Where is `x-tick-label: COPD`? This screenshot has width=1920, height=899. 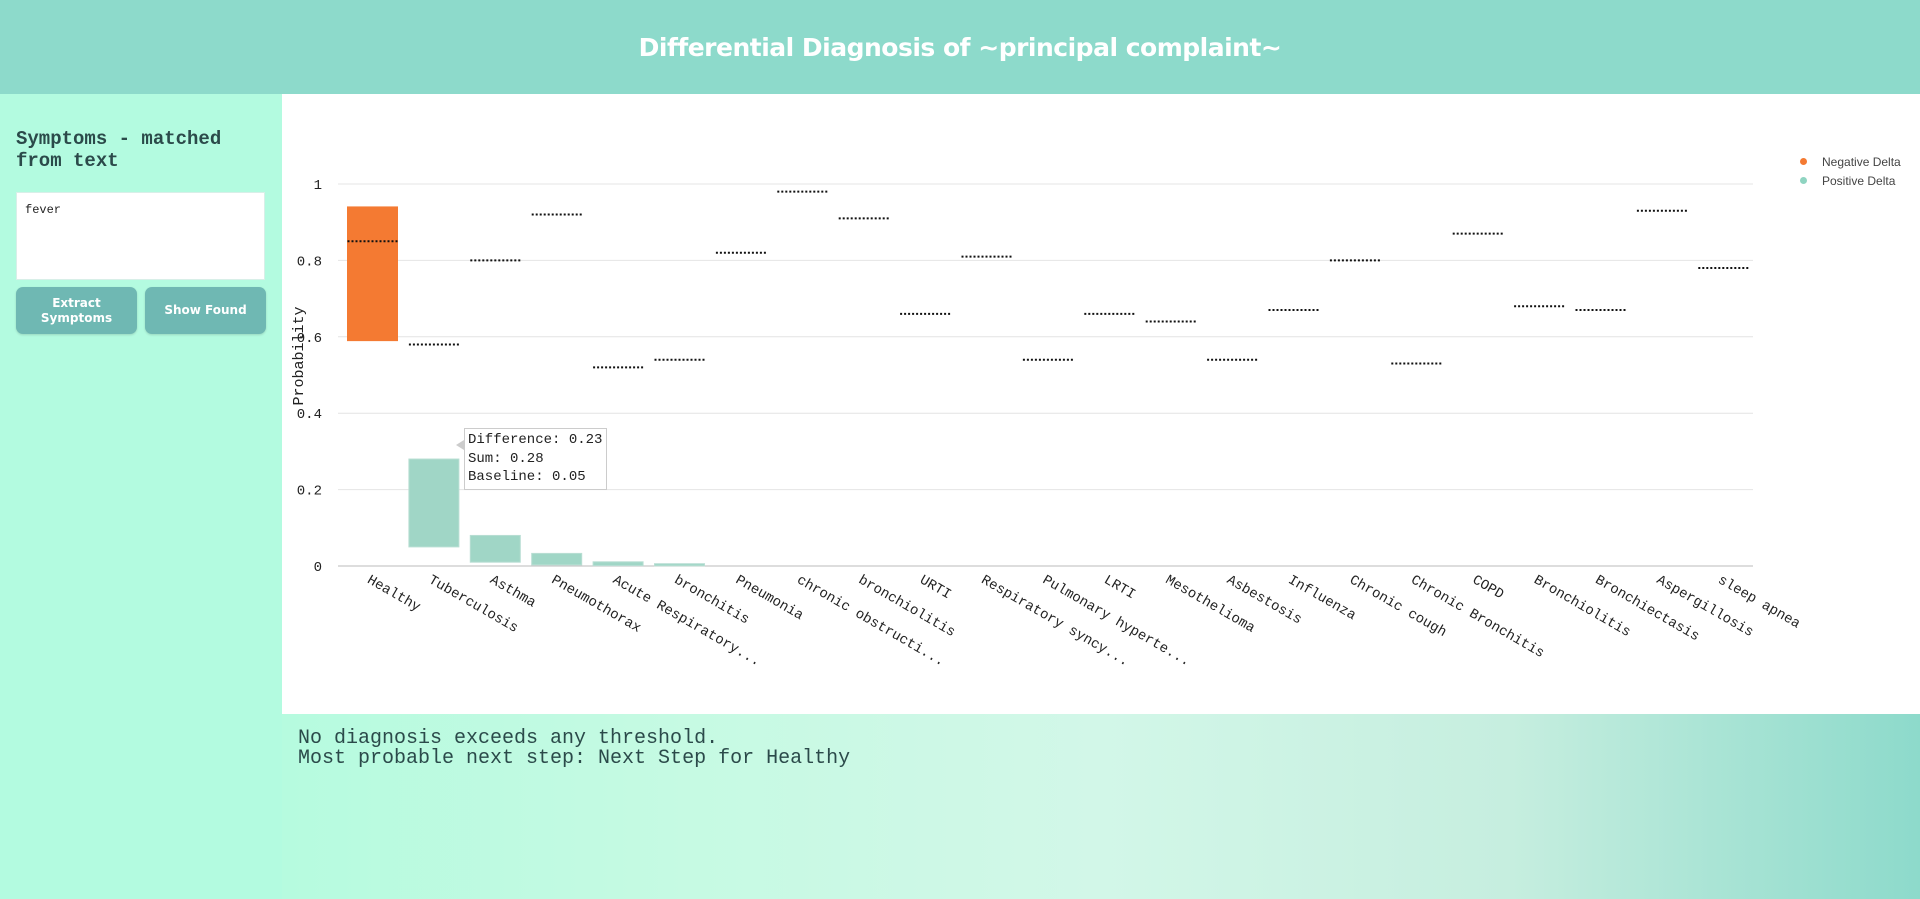
x-tick-label: COPD is located at coordinates (1487, 587).